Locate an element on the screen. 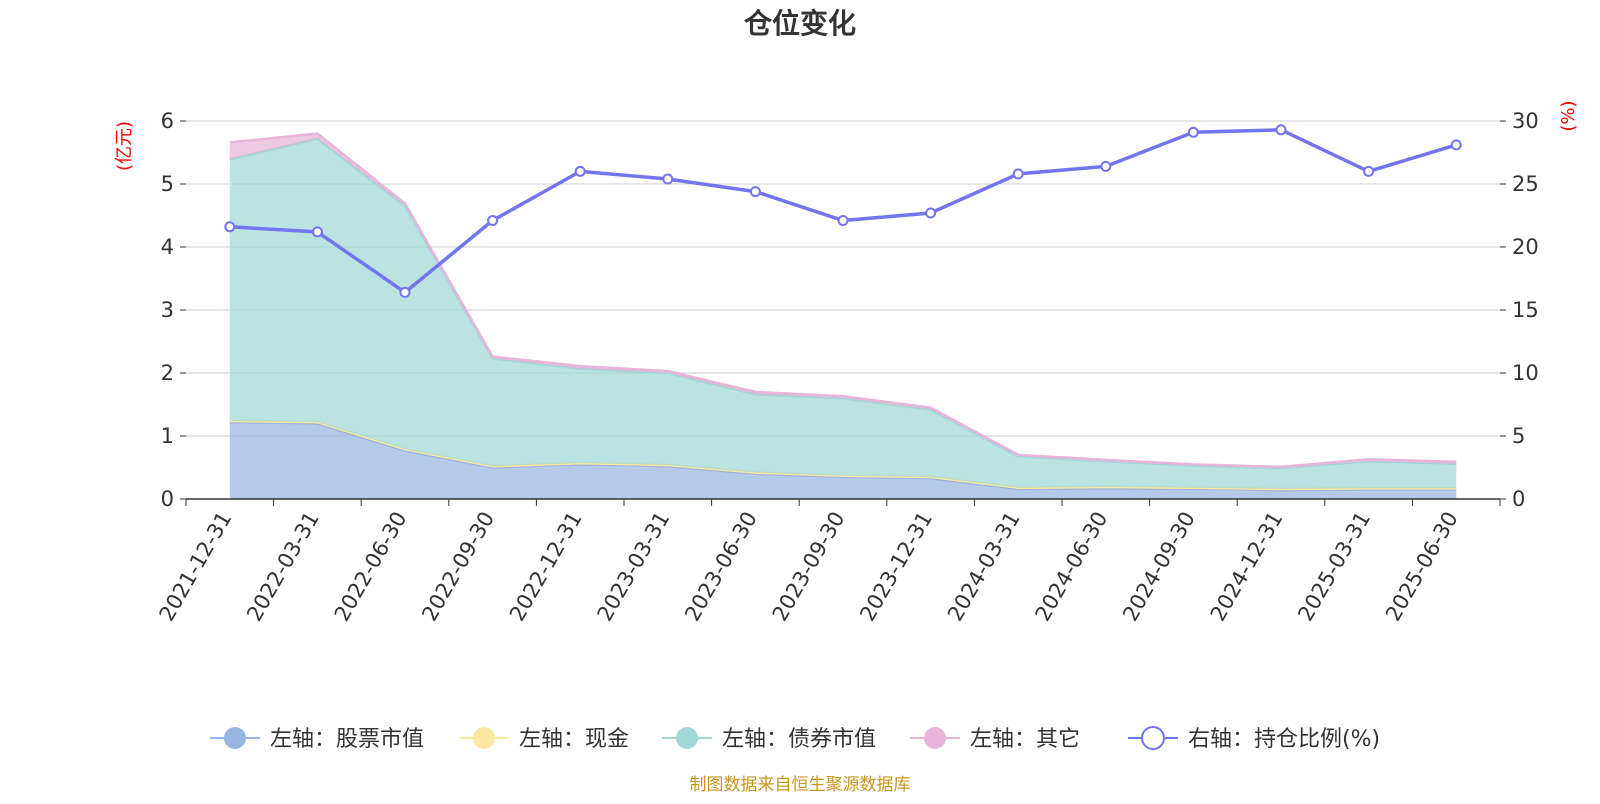 Image resolution: width=1600 pixels, height=804 pixels. left-axis-unit: (亿元) is located at coordinates (124, 146).